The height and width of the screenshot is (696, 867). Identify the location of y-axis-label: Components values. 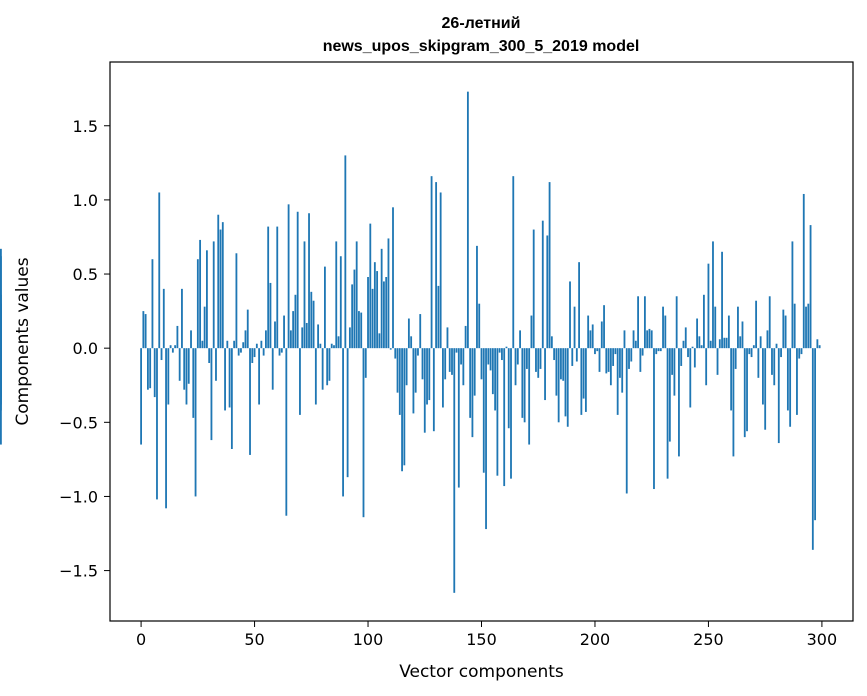
(23, 341).